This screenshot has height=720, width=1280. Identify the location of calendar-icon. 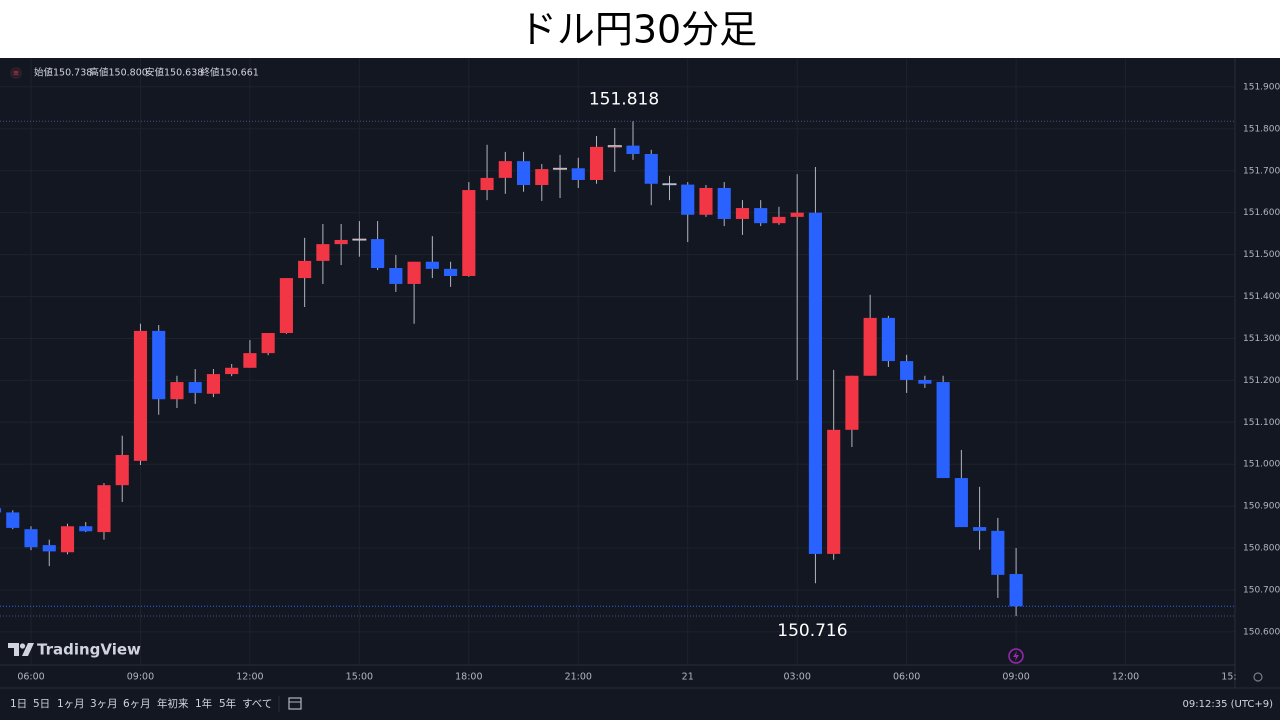
(295, 703).